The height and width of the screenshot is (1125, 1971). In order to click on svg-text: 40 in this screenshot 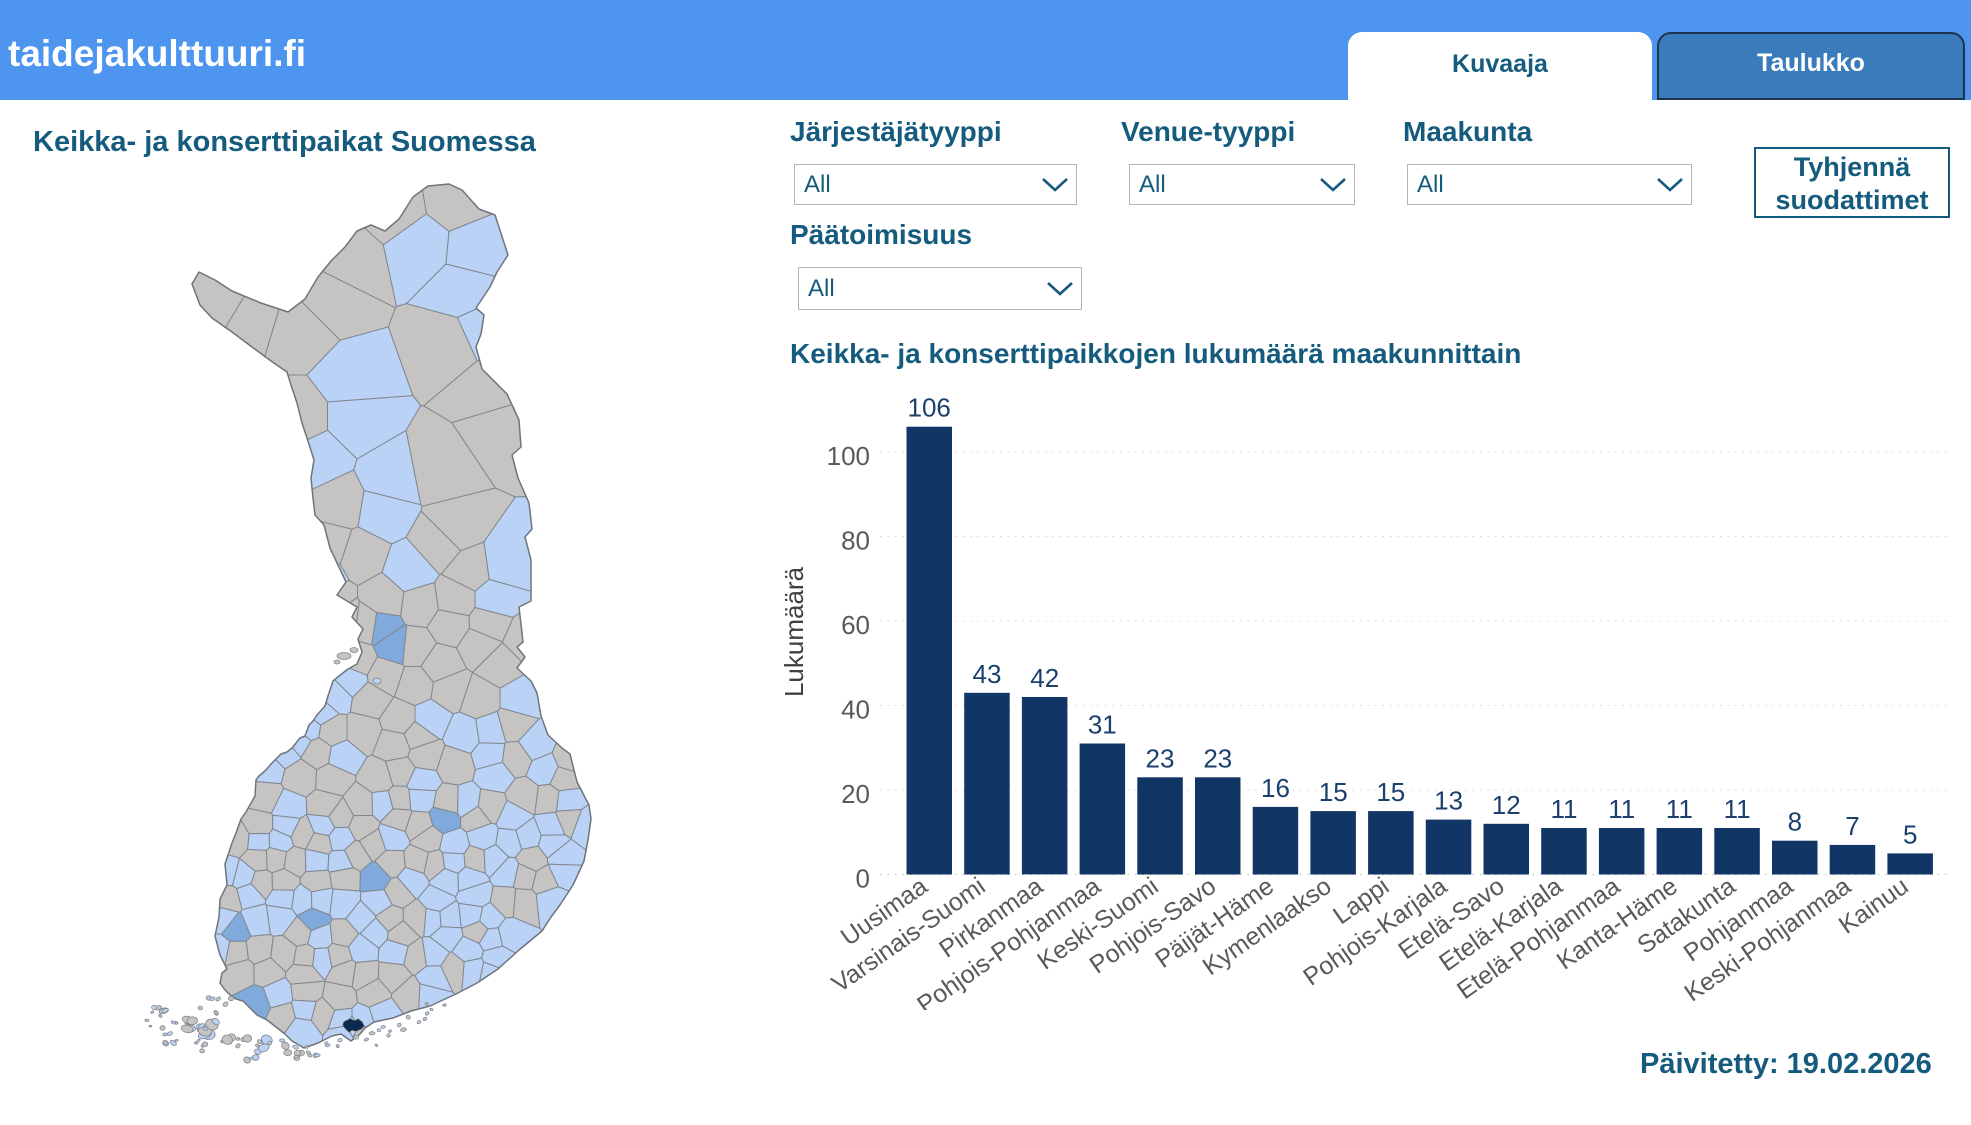, I will do `click(855, 710)`.